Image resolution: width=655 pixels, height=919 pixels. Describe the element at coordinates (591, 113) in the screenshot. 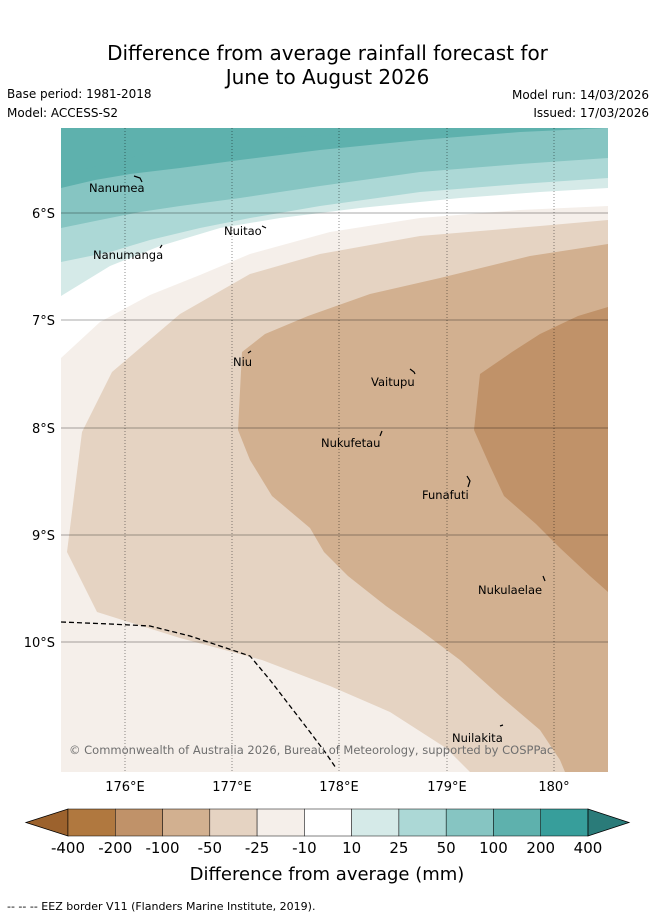

I see `issued-date: Issued: 17/03/2026` at that location.